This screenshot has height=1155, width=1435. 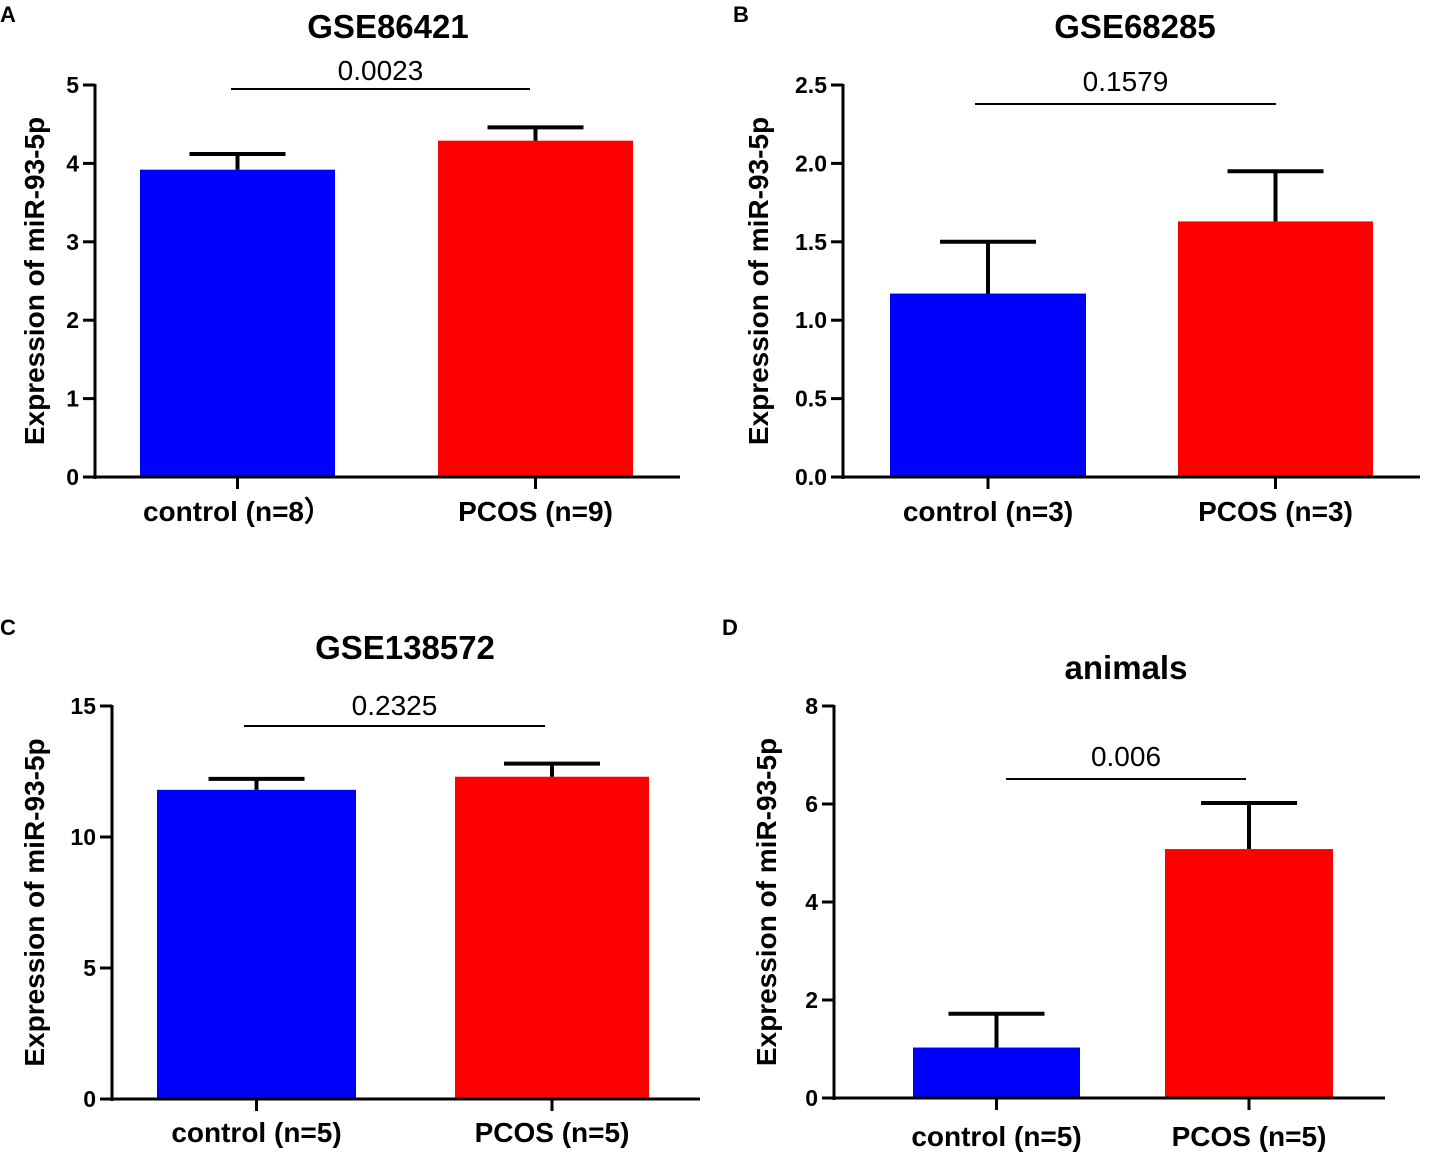 I want to click on panel-letter: D, so click(x=730, y=627).